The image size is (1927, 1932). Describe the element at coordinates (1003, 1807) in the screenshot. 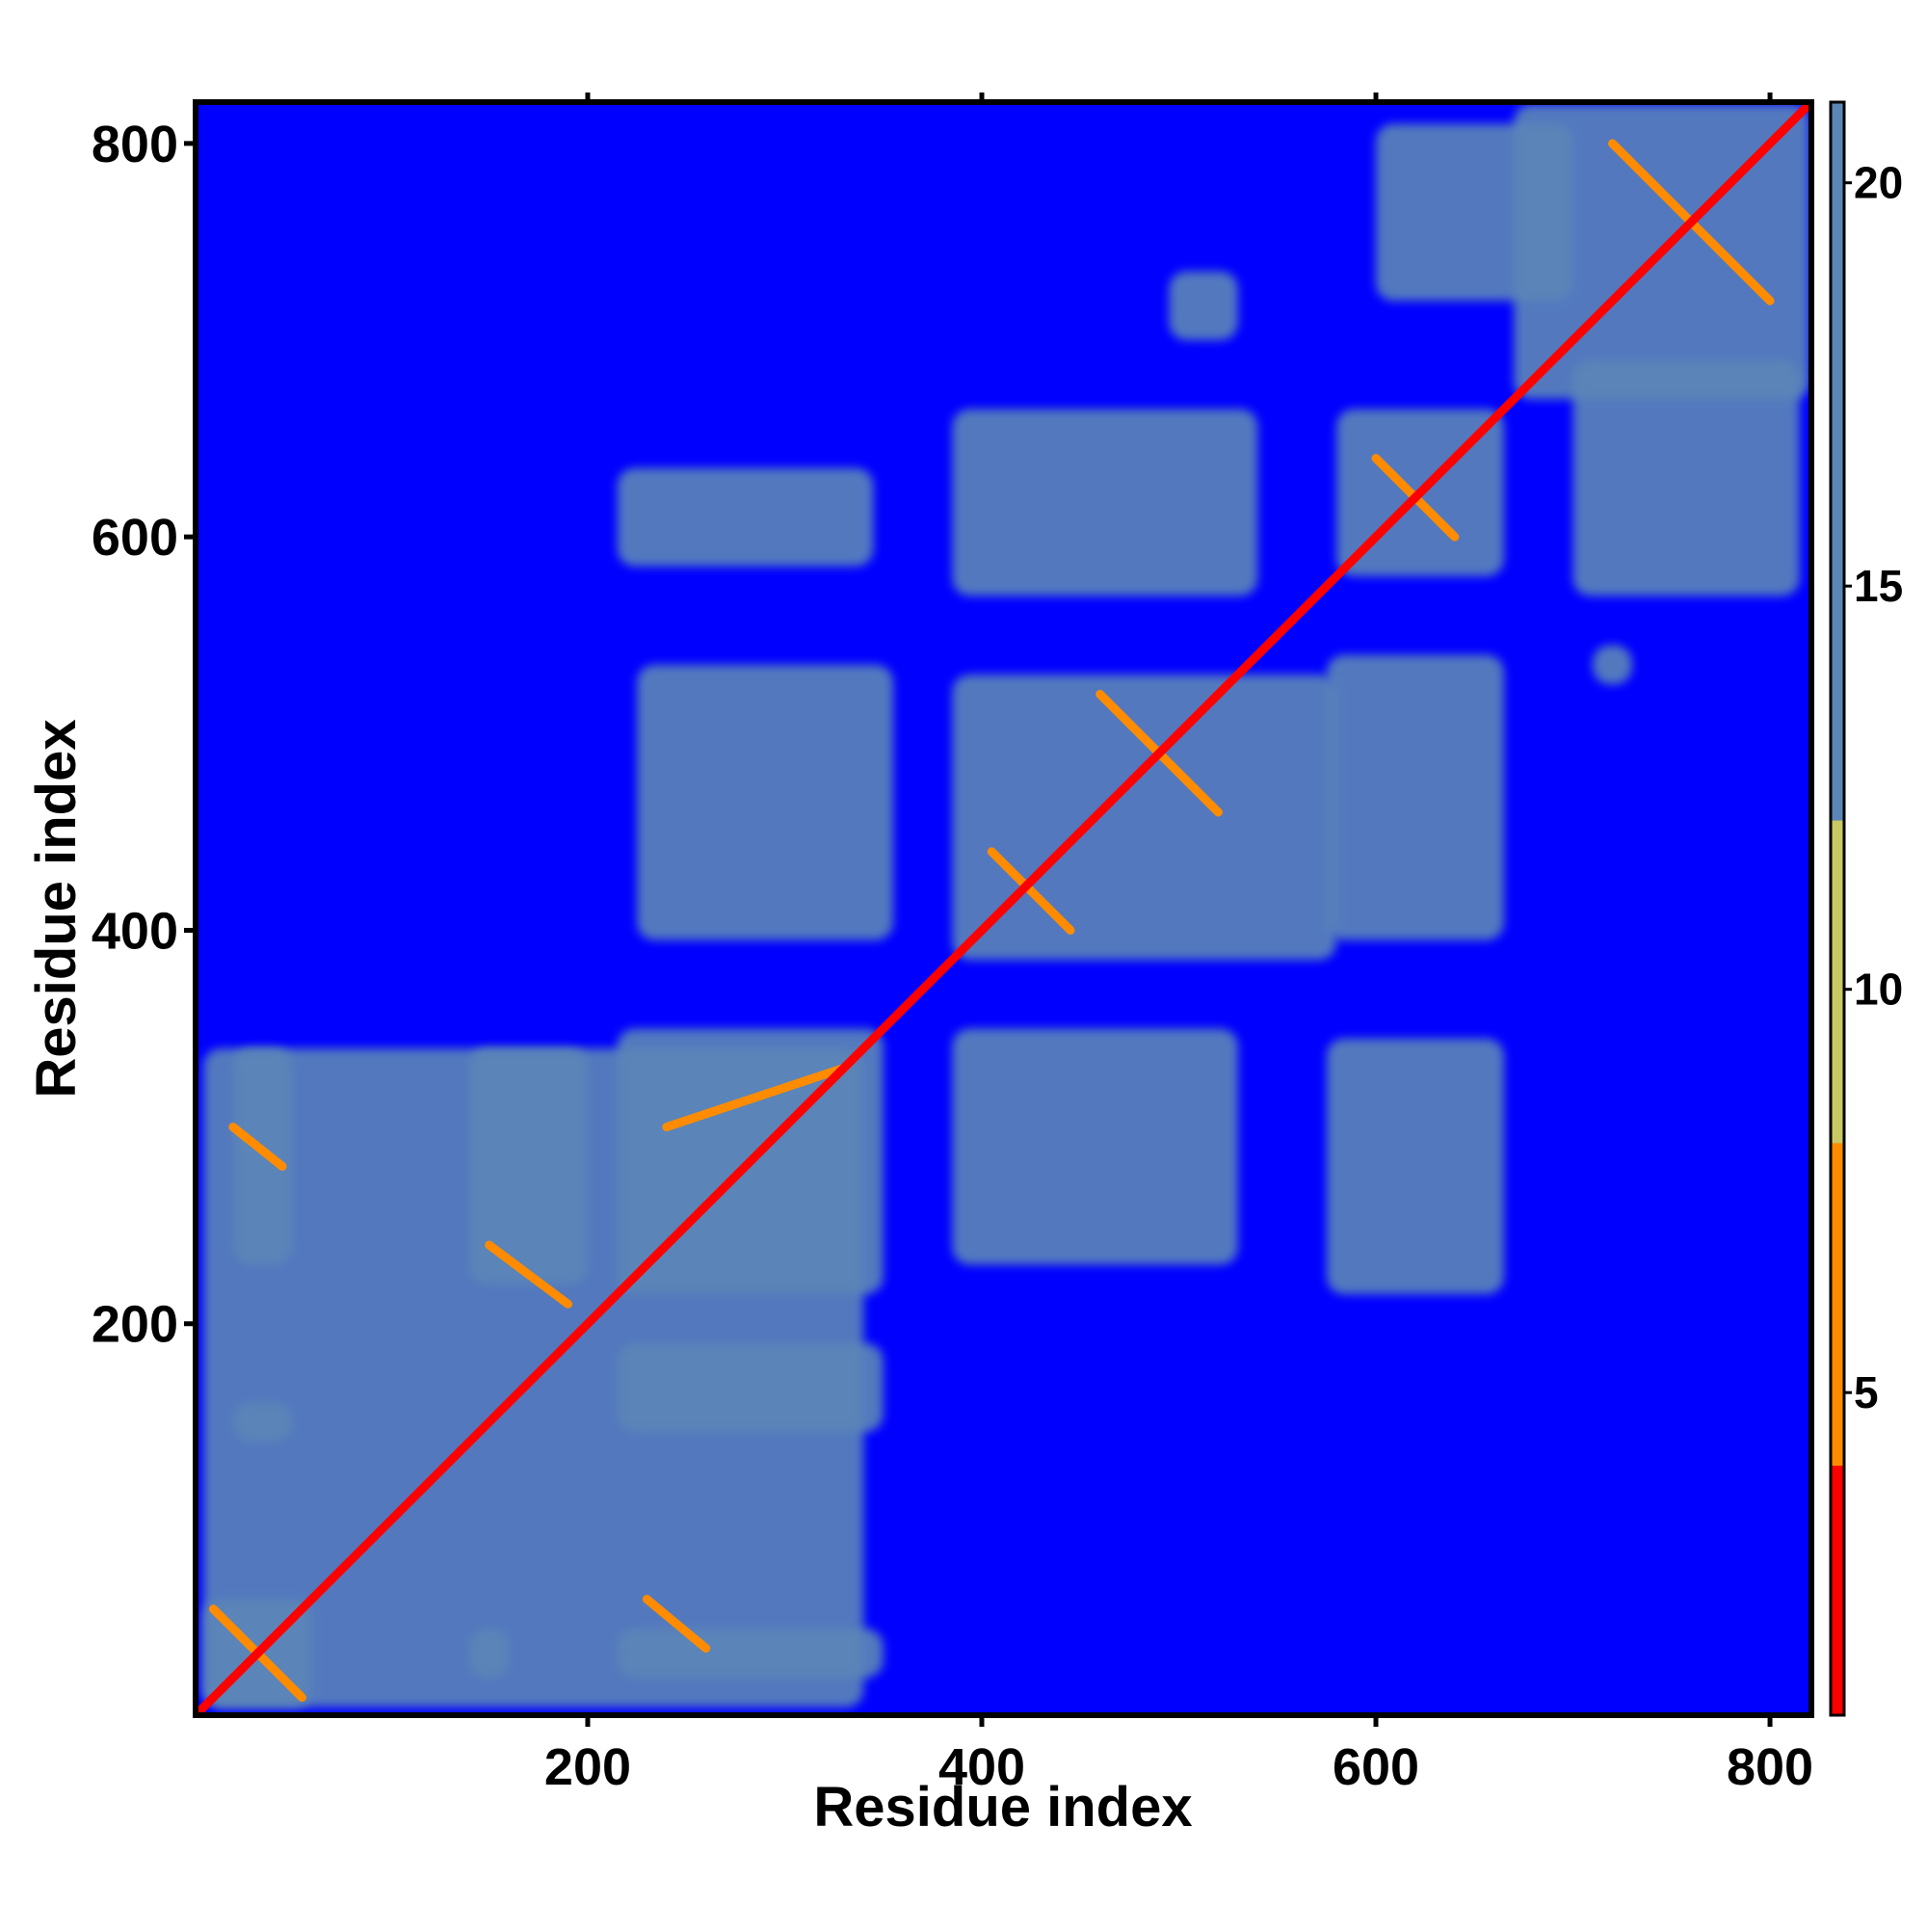

I see `x-axis-title: Residue index` at that location.